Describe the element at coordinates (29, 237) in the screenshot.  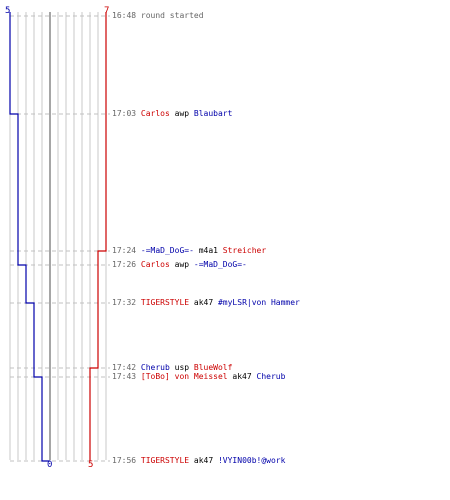
I see `blue-team-line` at that location.